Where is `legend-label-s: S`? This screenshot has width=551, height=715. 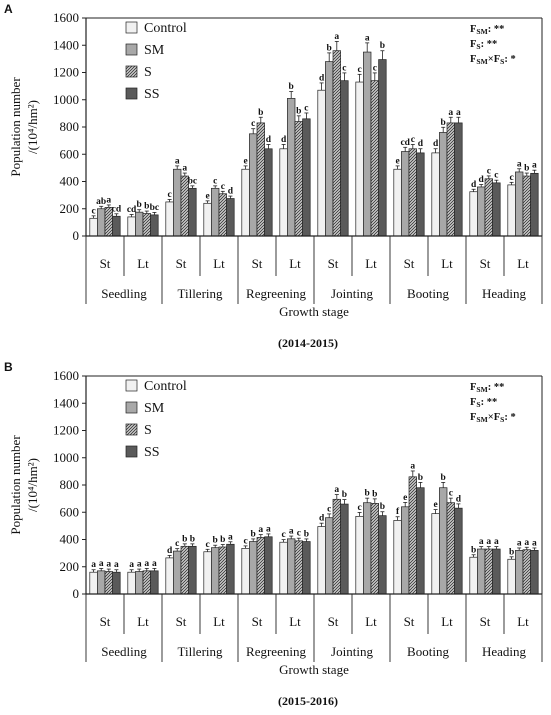 legend-label-s: S is located at coordinates (148, 72).